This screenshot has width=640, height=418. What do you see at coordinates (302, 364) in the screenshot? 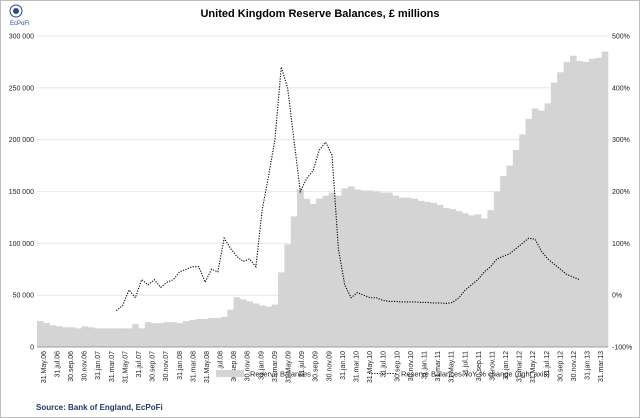
I see `x-tick-label: 31.jul.09` at bounding box center [302, 364].